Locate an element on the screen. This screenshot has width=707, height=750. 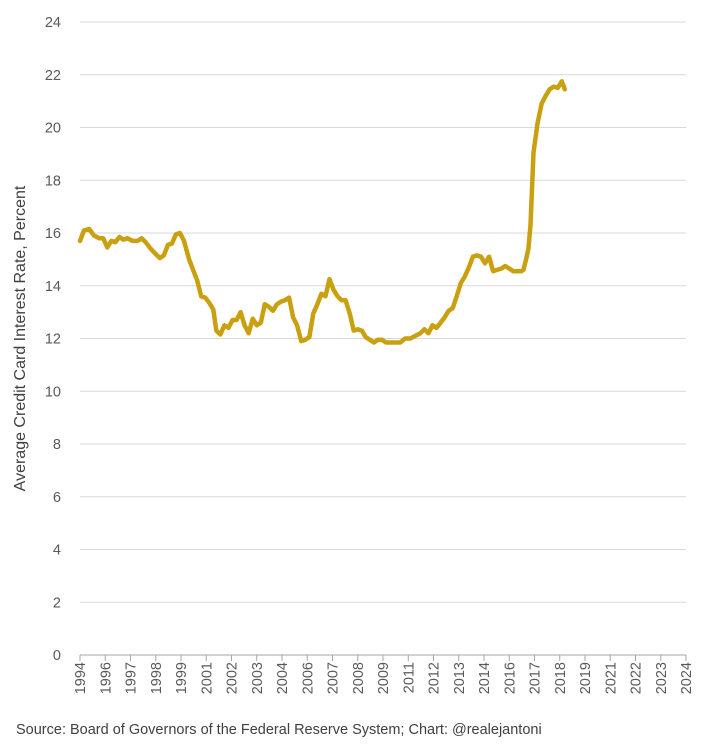
x-tick-label: 2003 is located at coordinates (258, 678).